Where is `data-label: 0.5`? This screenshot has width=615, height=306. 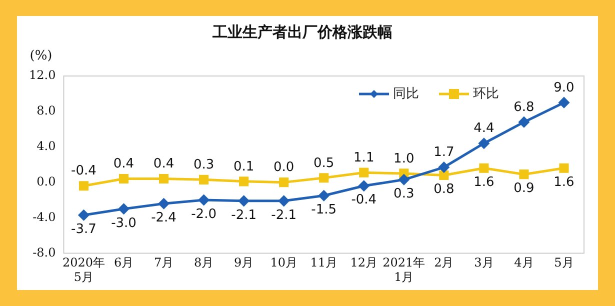 data-label: 0.5 is located at coordinates (324, 163).